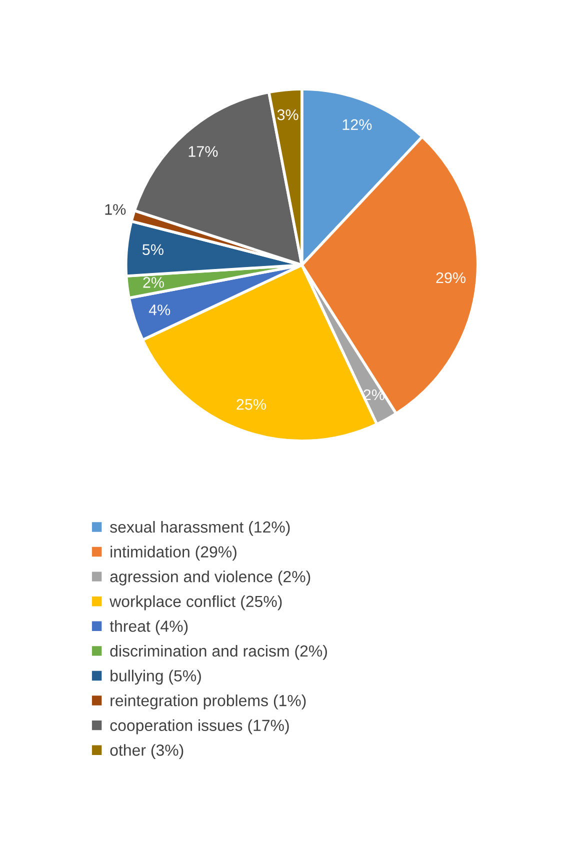  What do you see at coordinates (147, 751) in the screenshot?
I see `legend-label: other (3%)` at bounding box center [147, 751].